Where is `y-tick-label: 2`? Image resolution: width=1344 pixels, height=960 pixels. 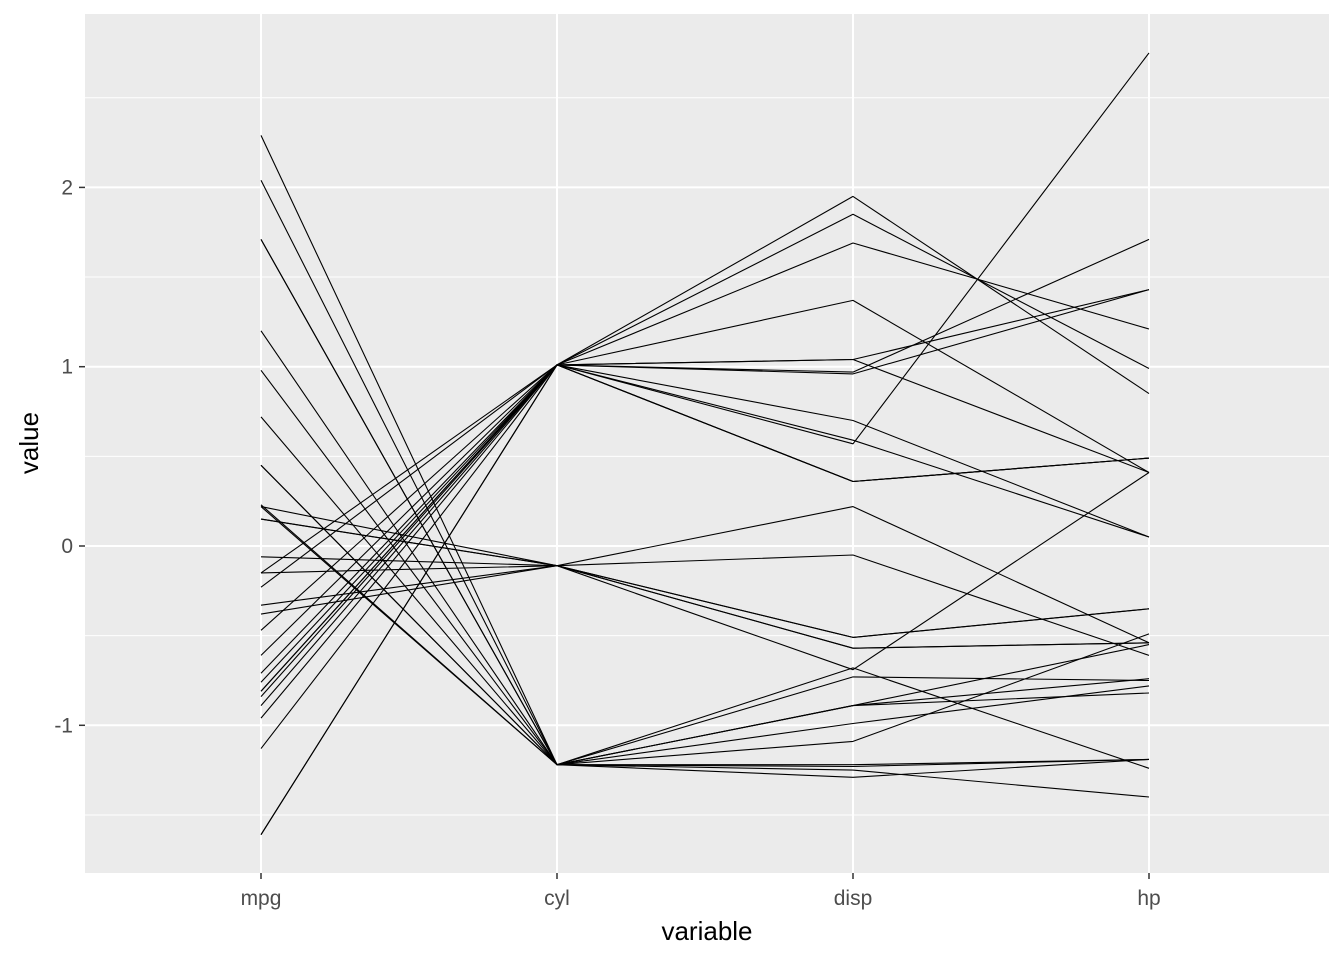
y-tick-label: 2 is located at coordinates (67, 187).